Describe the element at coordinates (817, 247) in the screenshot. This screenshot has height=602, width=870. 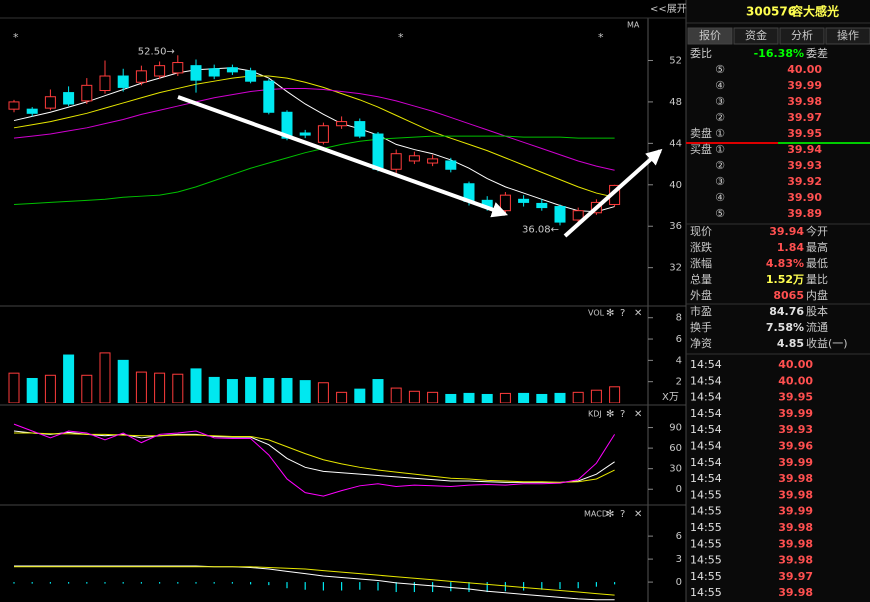
I see `stat-label: 最高` at that location.